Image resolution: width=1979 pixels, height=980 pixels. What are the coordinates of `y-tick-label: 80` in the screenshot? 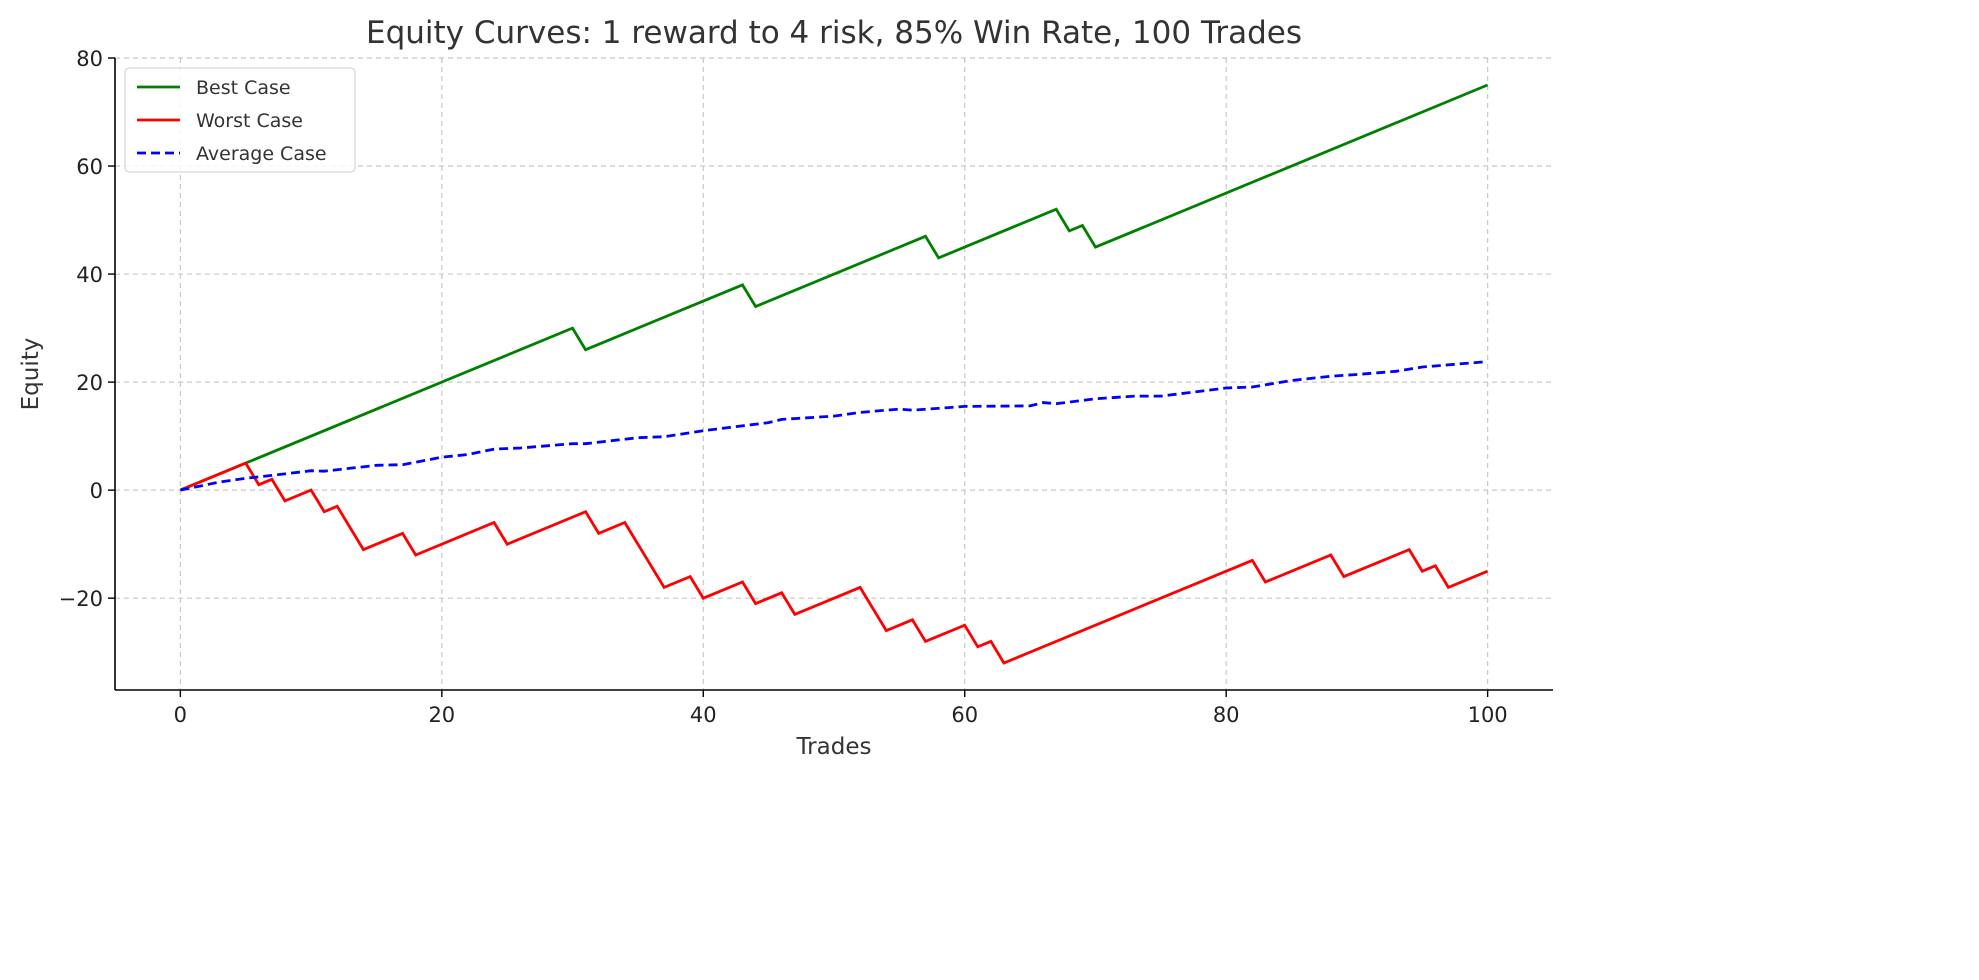 It's located at (89, 59).